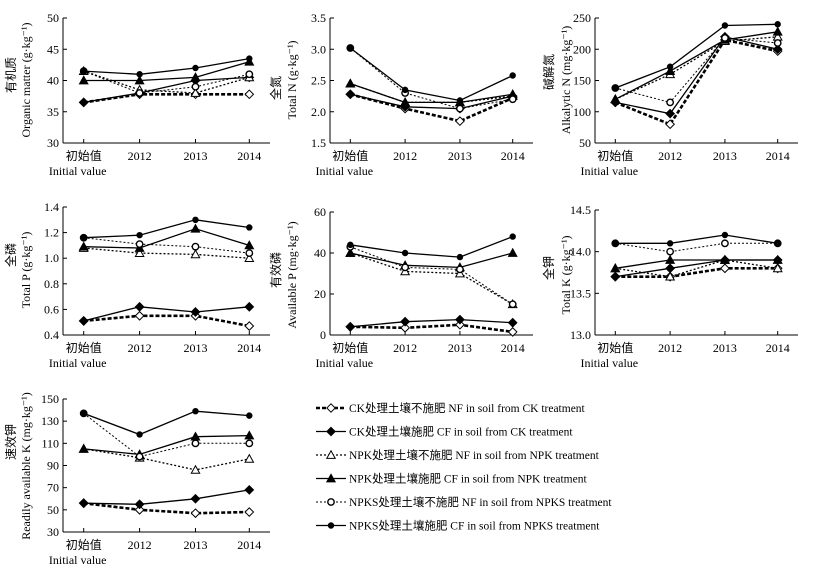 This screenshot has width=814, height=565. I want to click on y-axis-label-cn: 全磷, so click(10, 255).